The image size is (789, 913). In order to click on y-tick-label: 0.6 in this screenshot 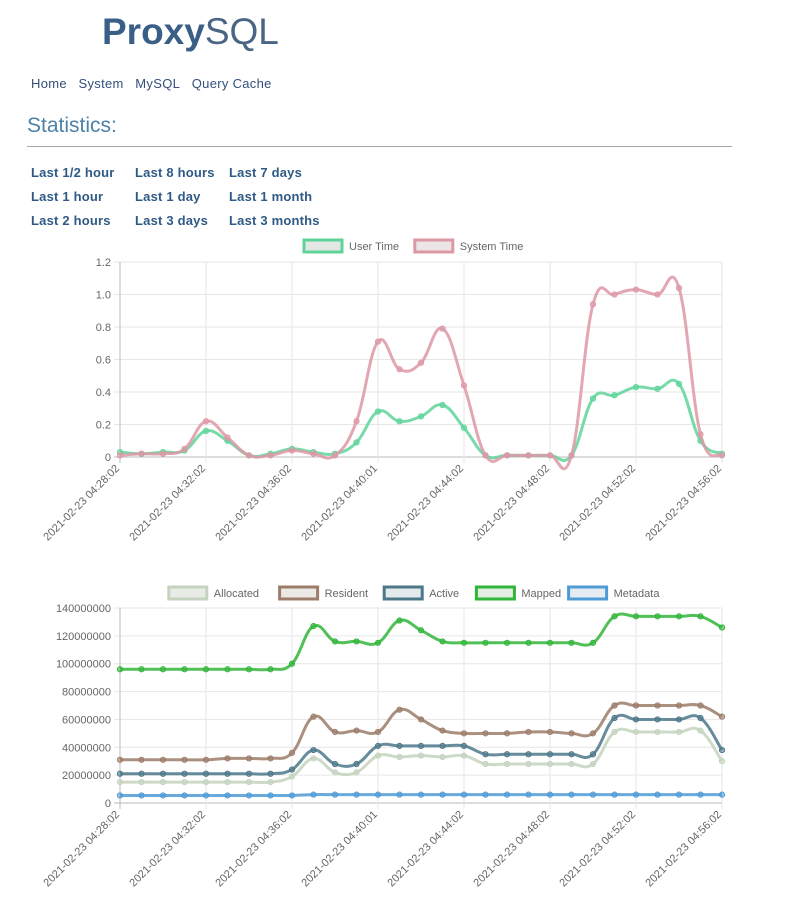, I will do `click(103, 361)`.